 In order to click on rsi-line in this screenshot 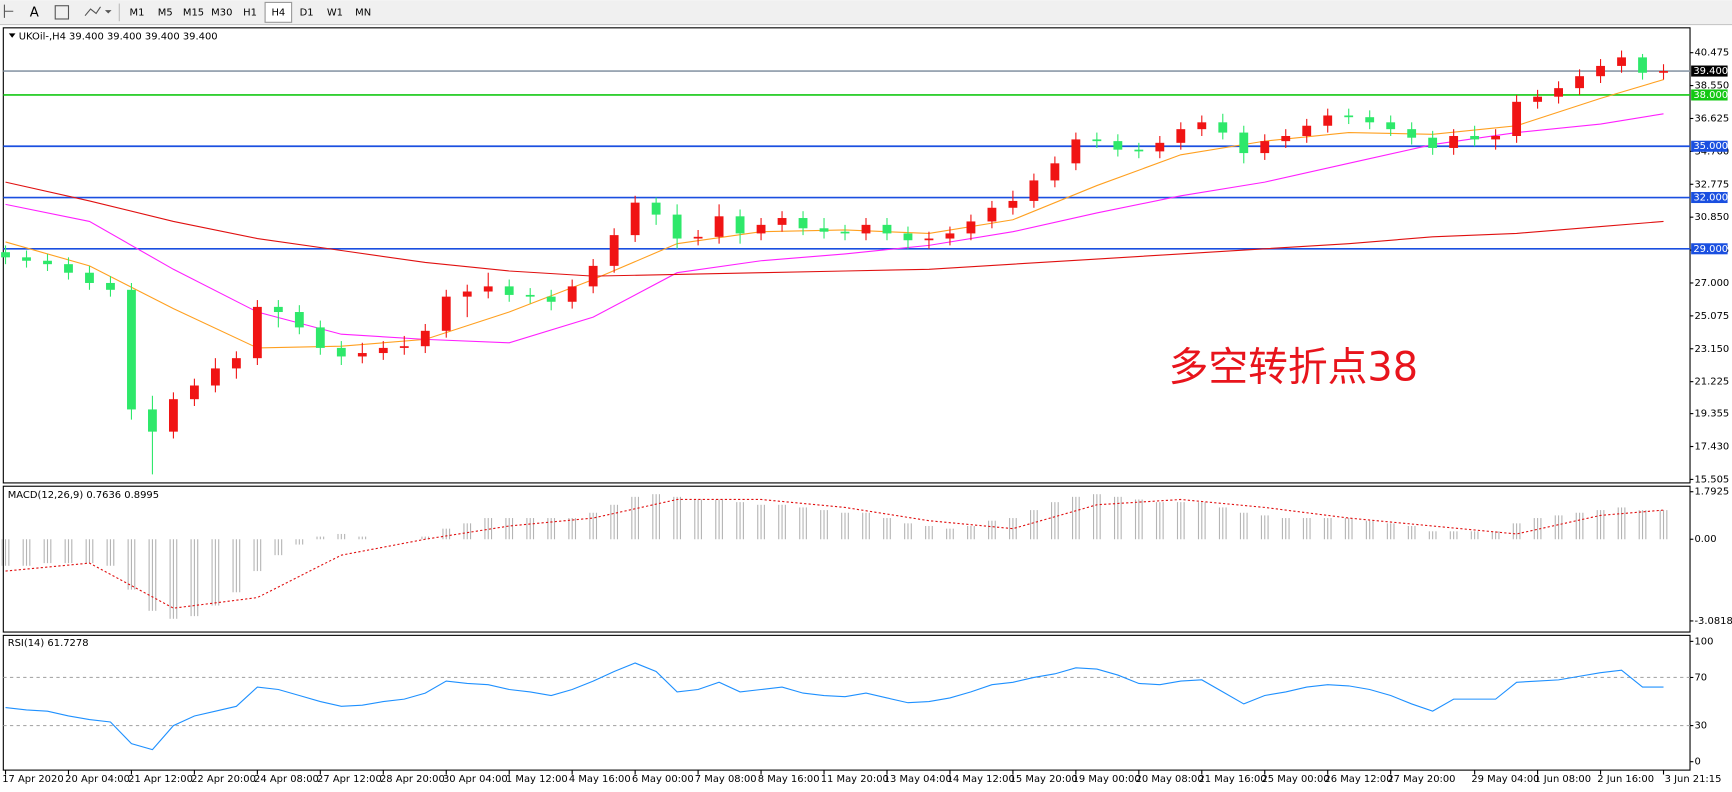, I will do `click(834, 706)`.